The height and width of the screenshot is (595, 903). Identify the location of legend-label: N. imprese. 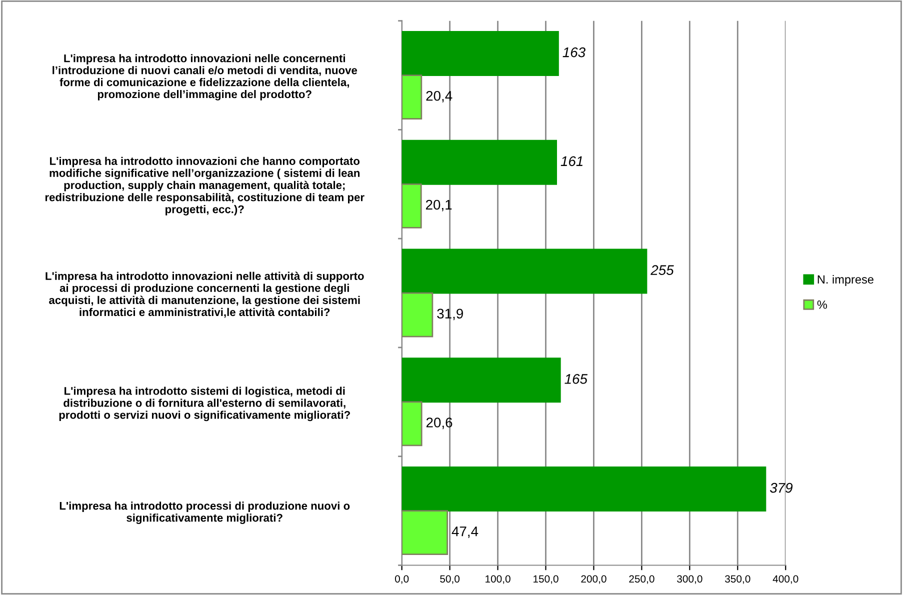
(846, 280).